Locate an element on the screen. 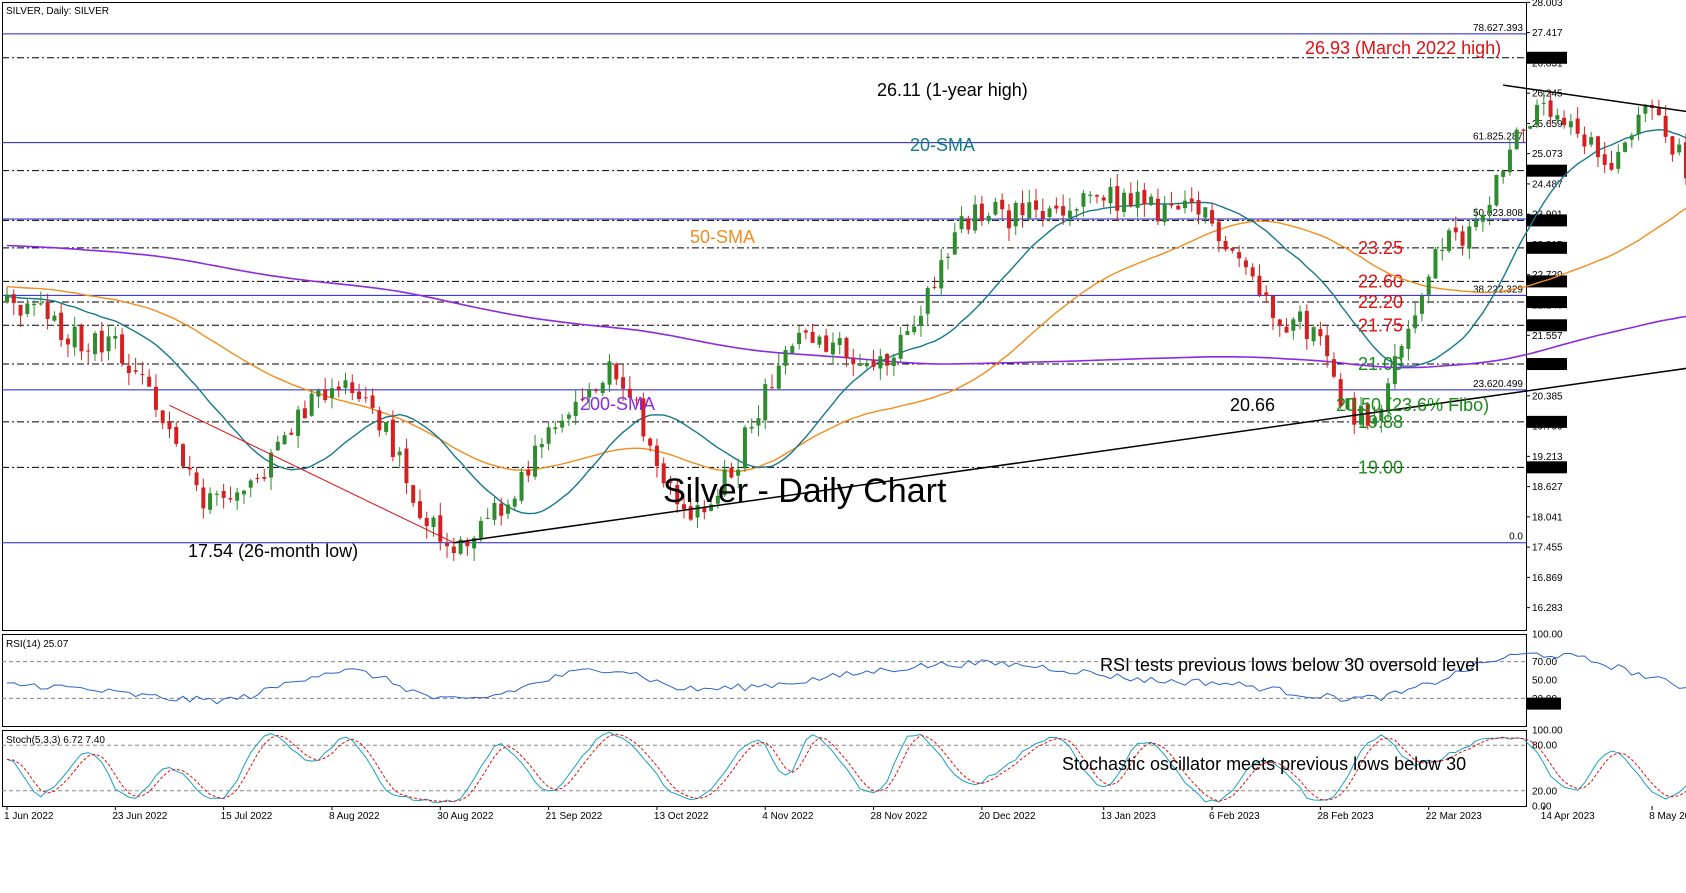 The height and width of the screenshot is (893, 1686). stoch-k-line is located at coordinates (846, 767).